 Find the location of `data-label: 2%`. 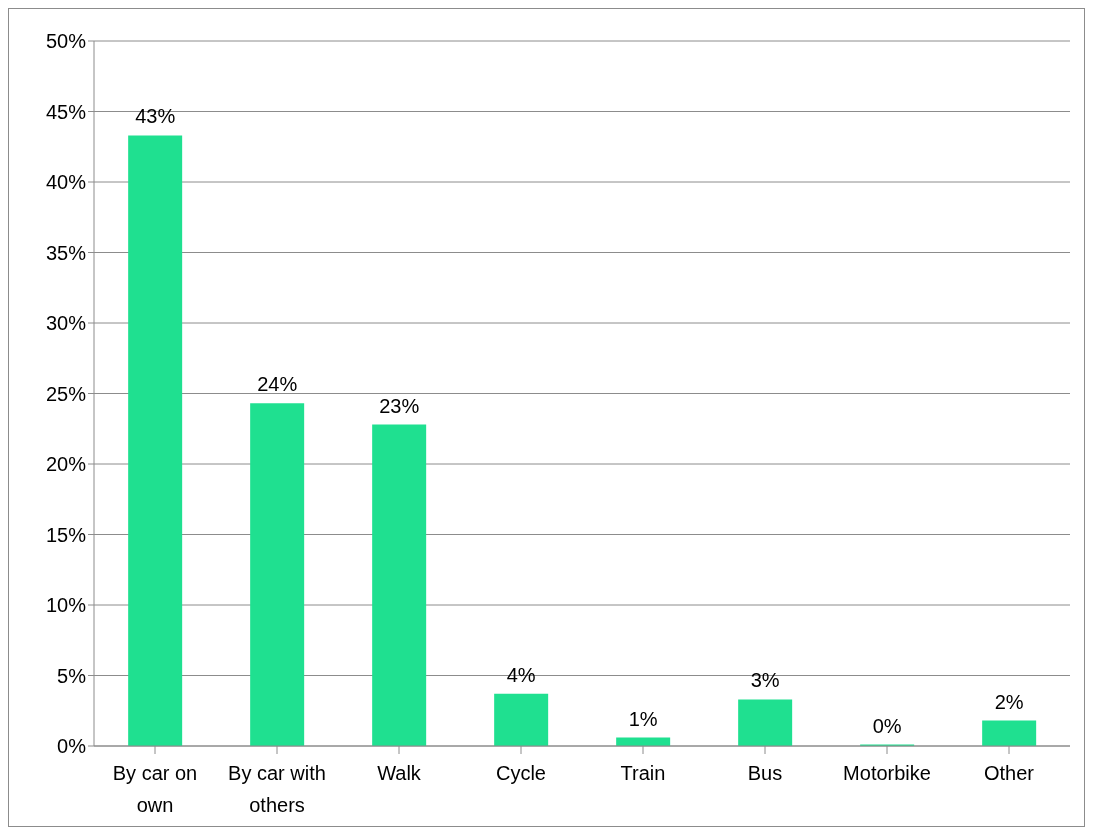

data-label: 2% is located at coordinates (1009, 701).